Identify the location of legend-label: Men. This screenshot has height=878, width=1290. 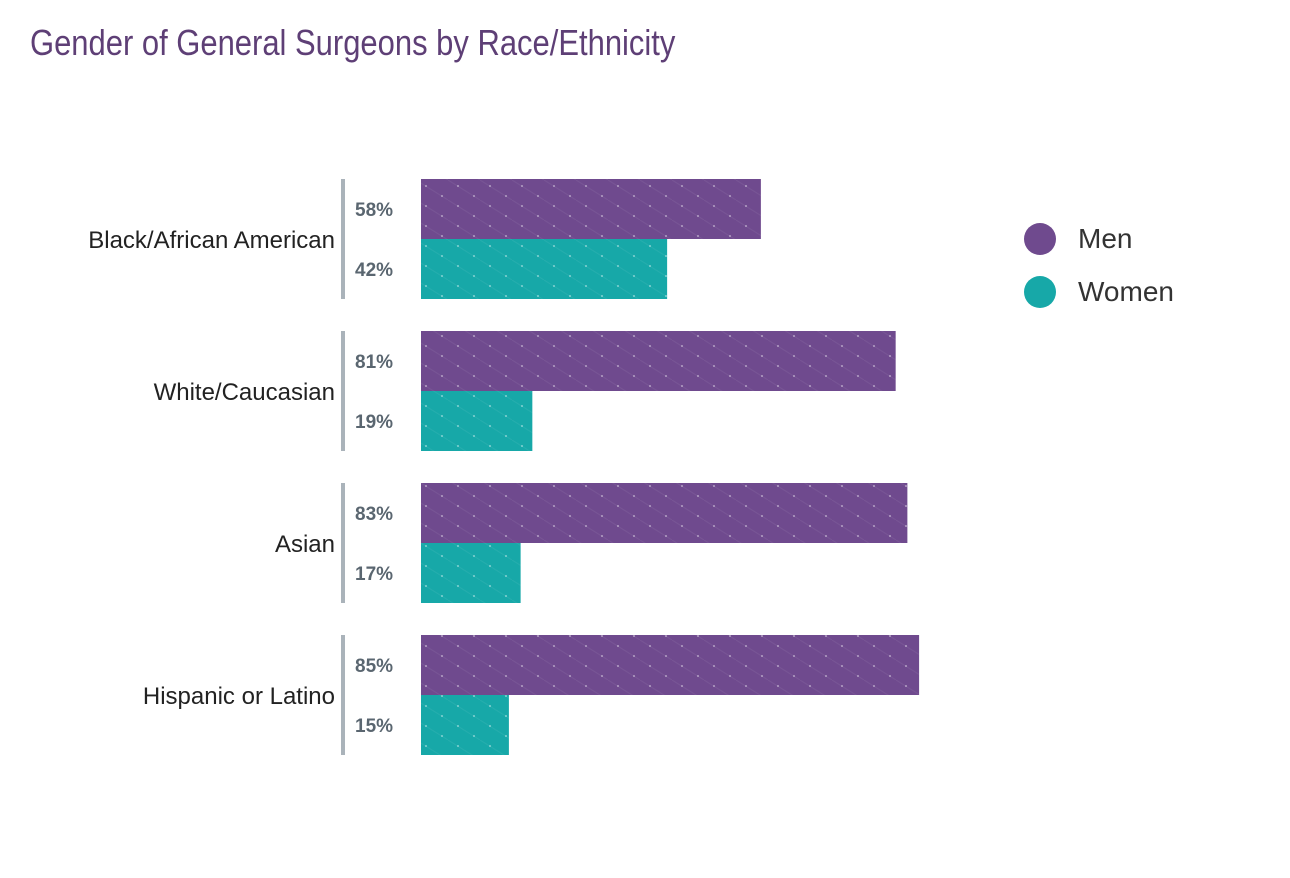
(1105, 238).